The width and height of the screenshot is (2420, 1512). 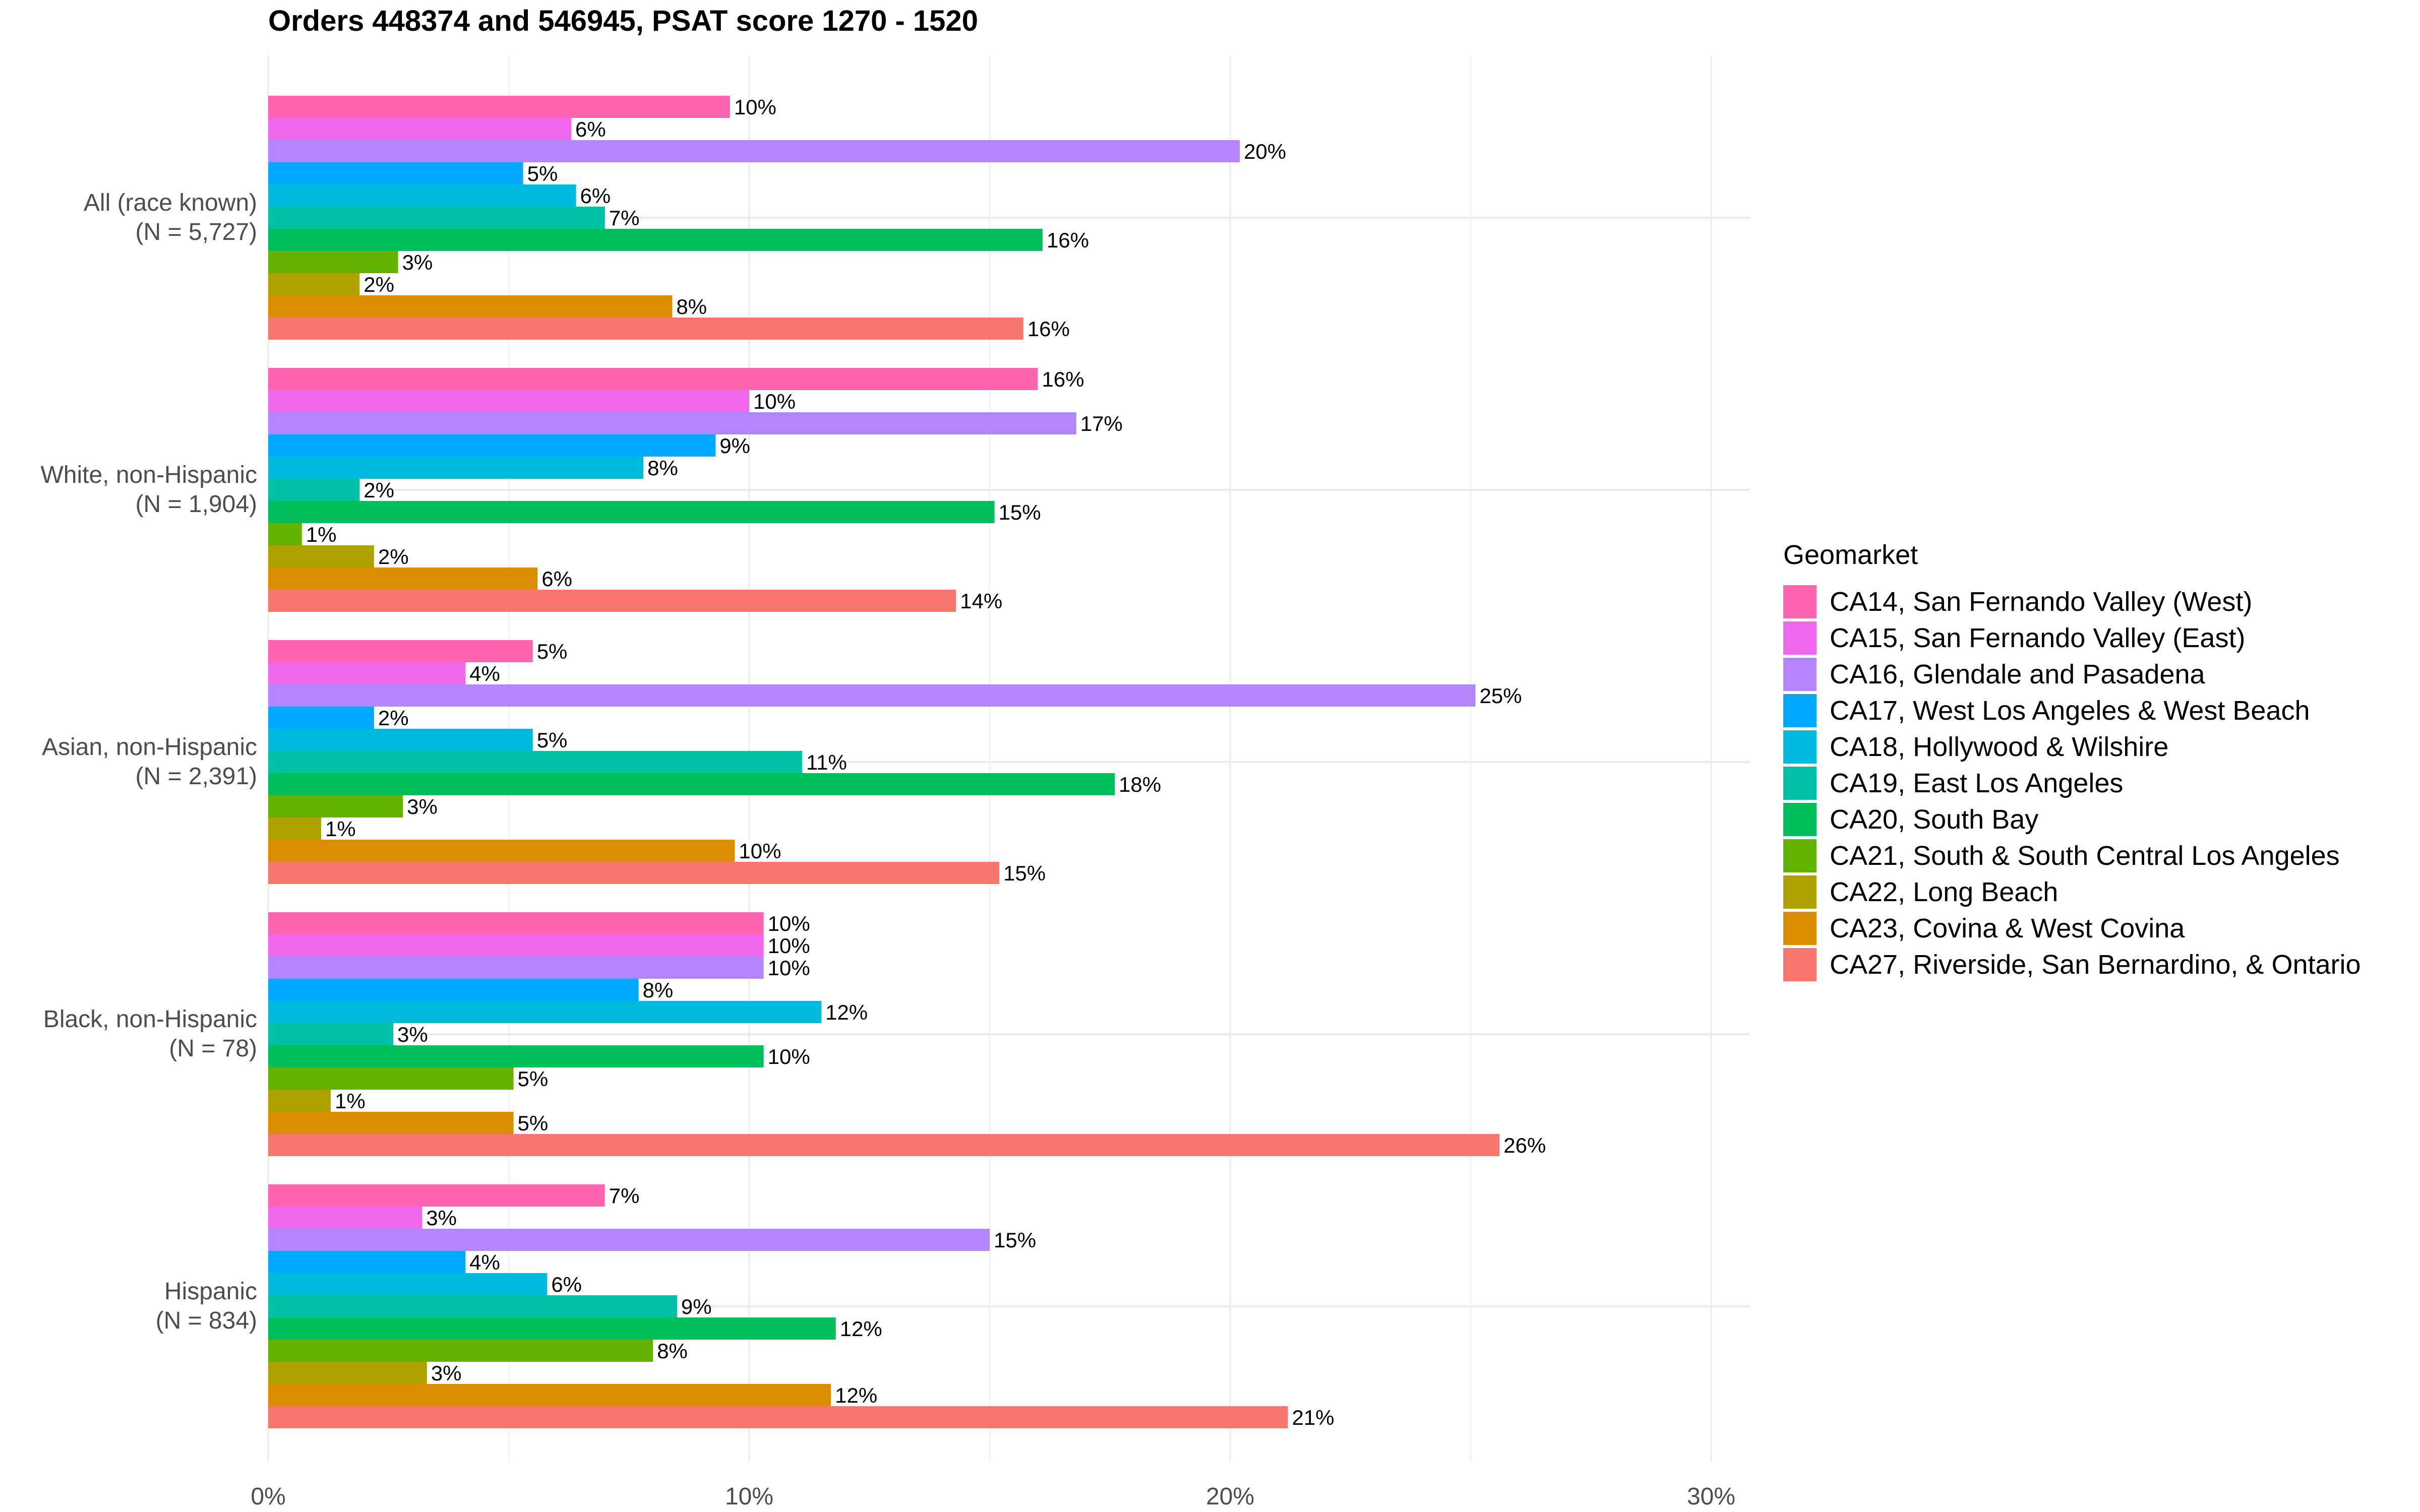 I want to click on legend-title: Geomarket, so click(x=1850, y=555).